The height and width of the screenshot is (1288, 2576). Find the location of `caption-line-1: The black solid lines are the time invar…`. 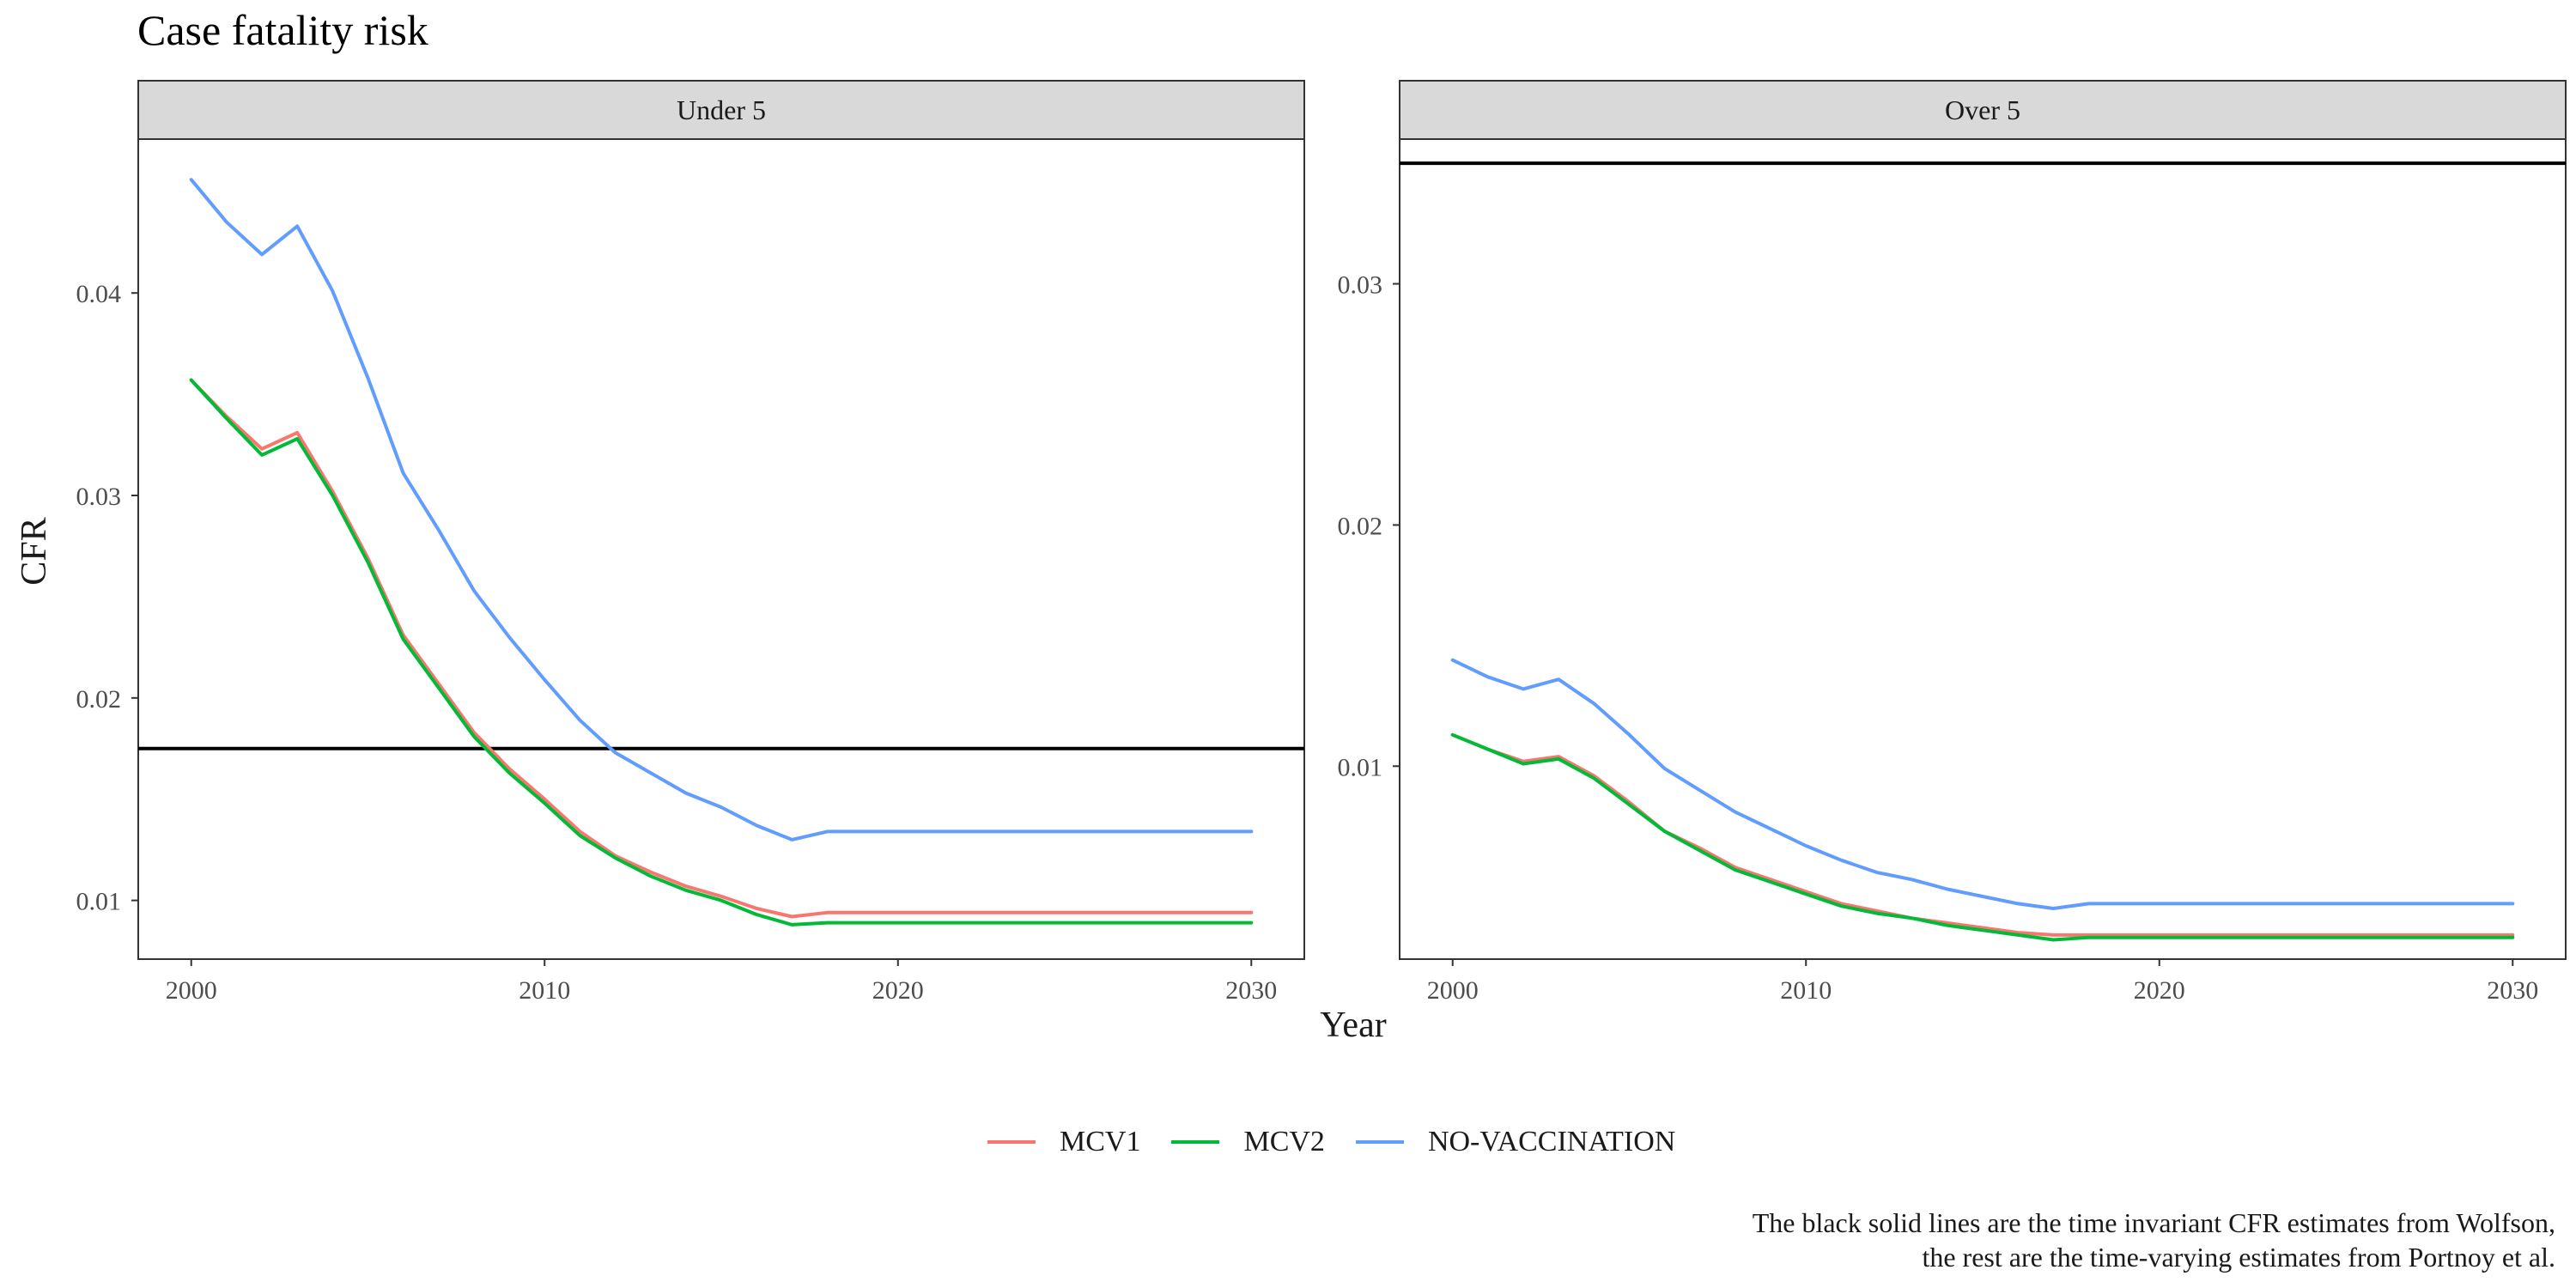

caption-line-1: The black solid lines are the time invar… is located at coordinates (2153, 1222).